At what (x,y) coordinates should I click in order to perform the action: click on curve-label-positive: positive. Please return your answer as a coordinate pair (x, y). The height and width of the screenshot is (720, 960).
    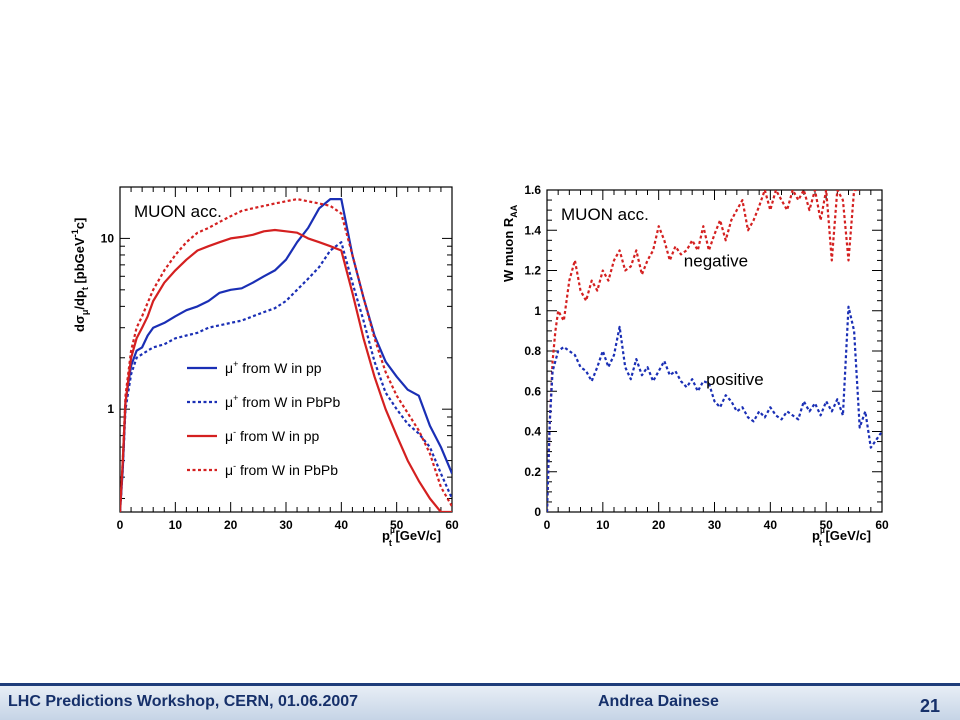
    Looking at the image, I should click on (735, 379).